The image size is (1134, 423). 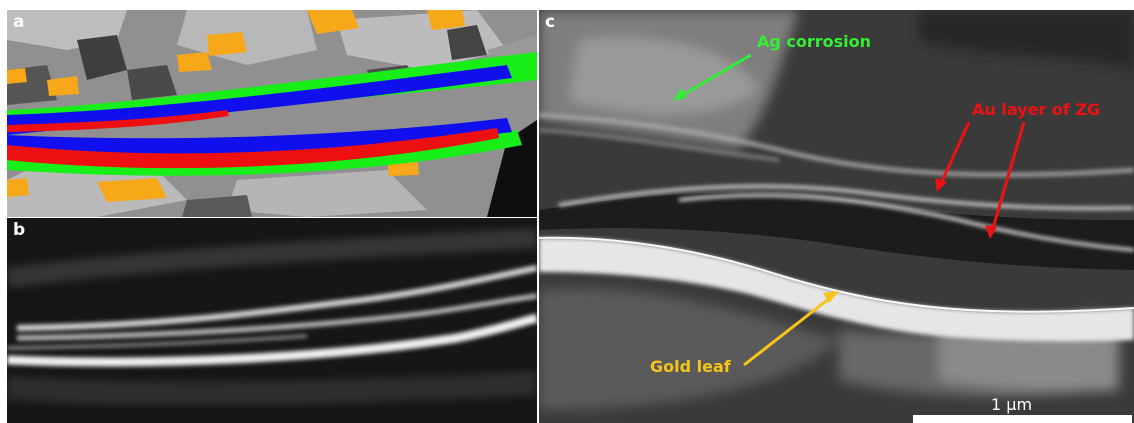 What do you see at coordinates (1012, 404) in the screenshot?
I see `scale-bar-label: 1 µm` at bounding box center [1012, 404].